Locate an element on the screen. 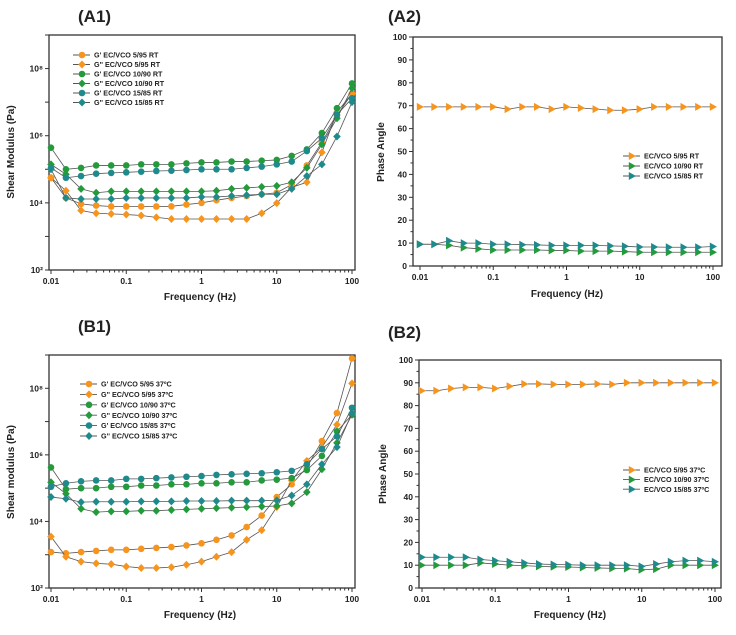 Image resolution: width=736 pixels, height=635 pixels. y-tick-label: 40 is located at coordinates (409, 497).